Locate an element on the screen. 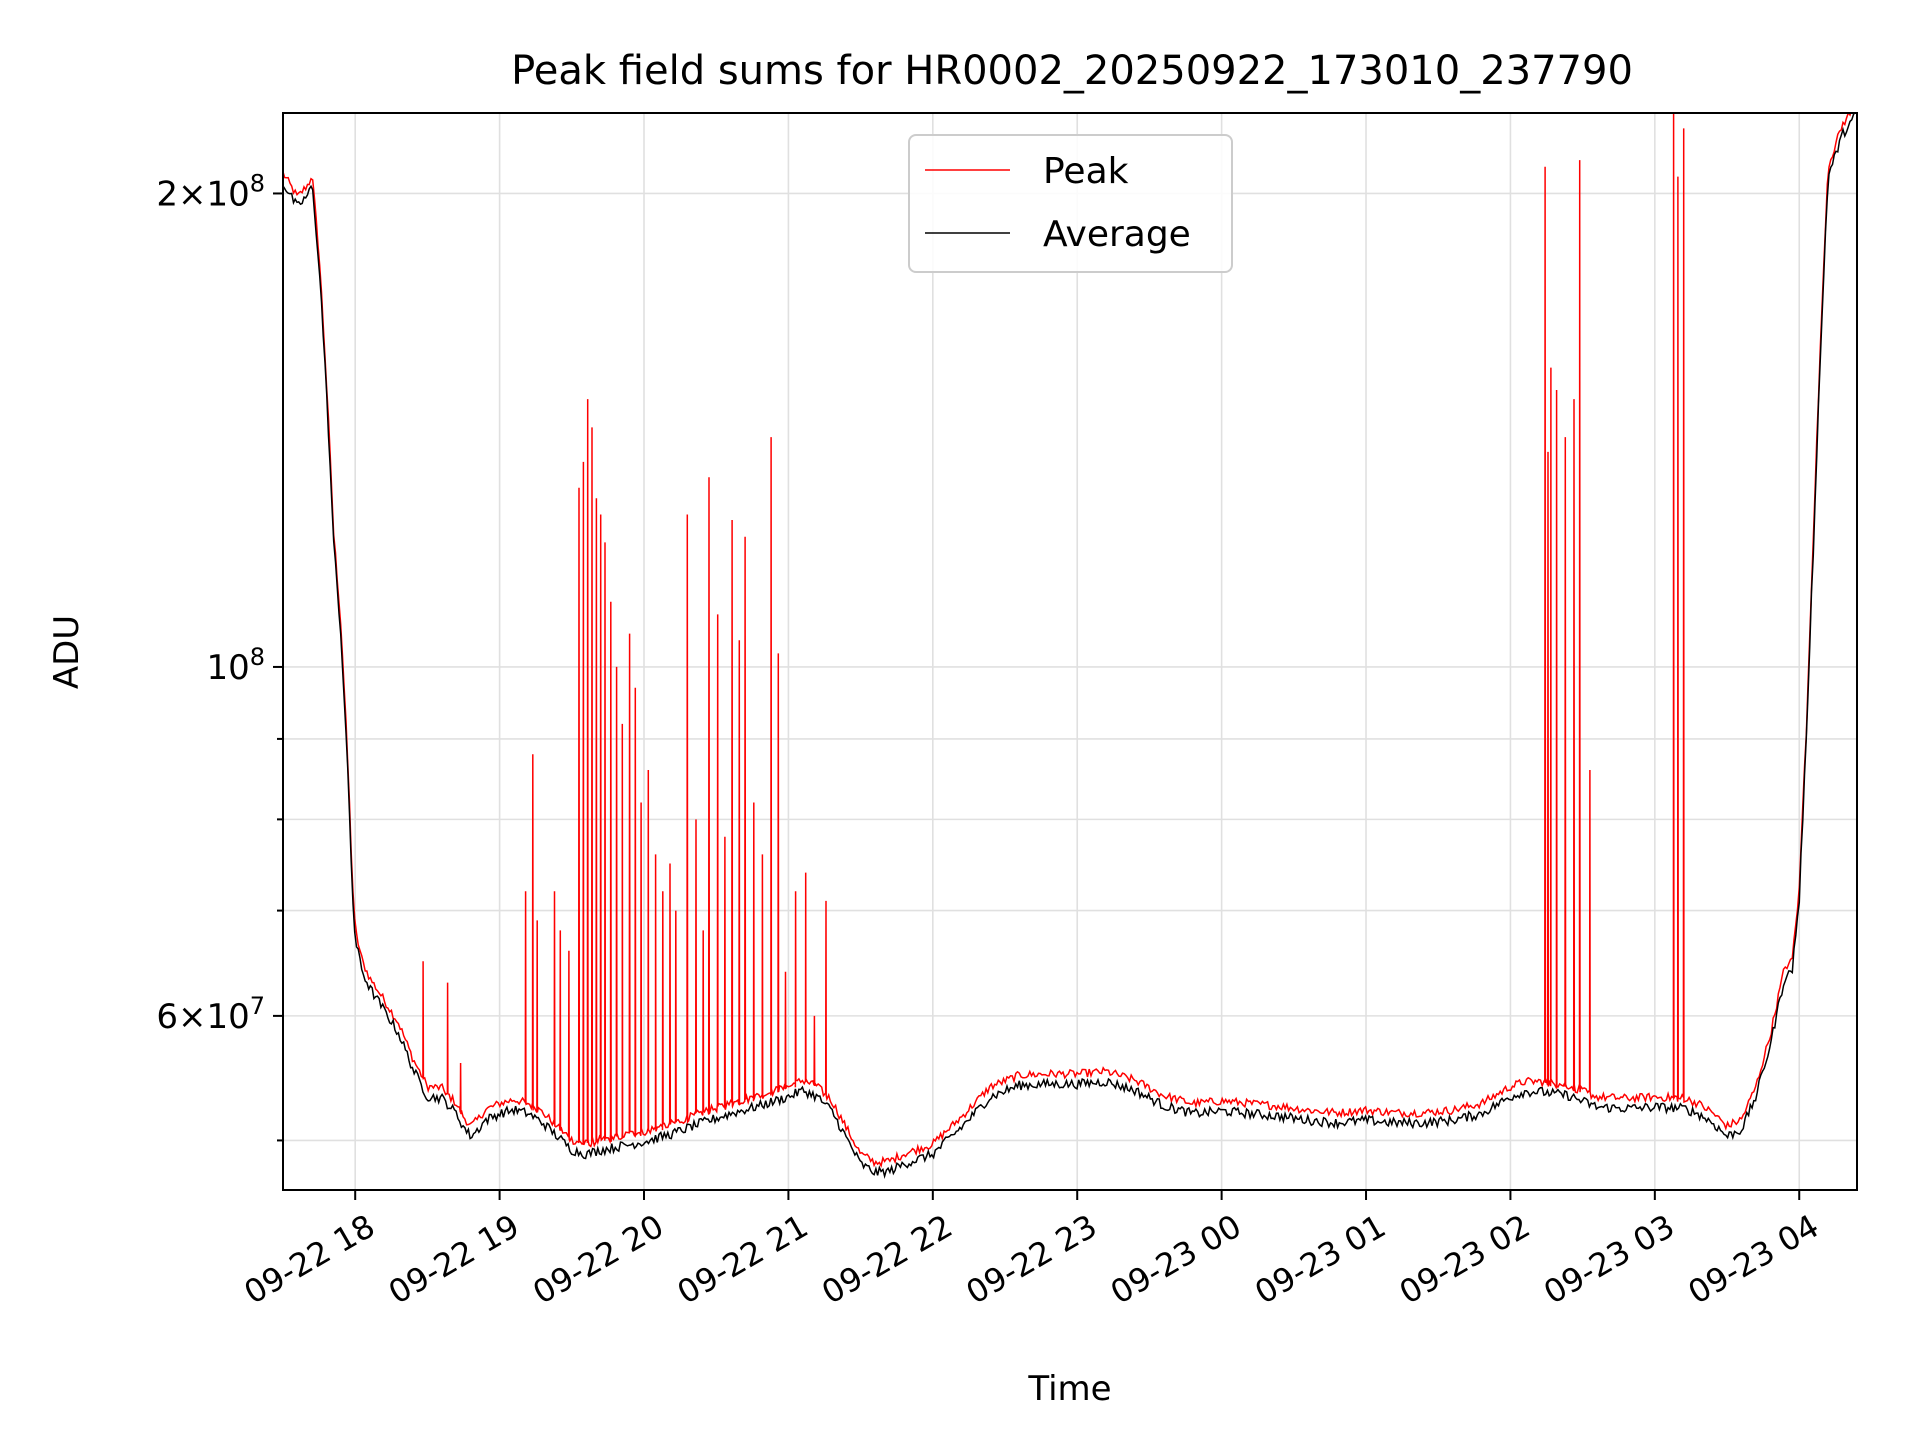 The width and height of the screenshot is (1920, 1440). y-tick-label: 6×107 is located at coordinates (210, 1014).